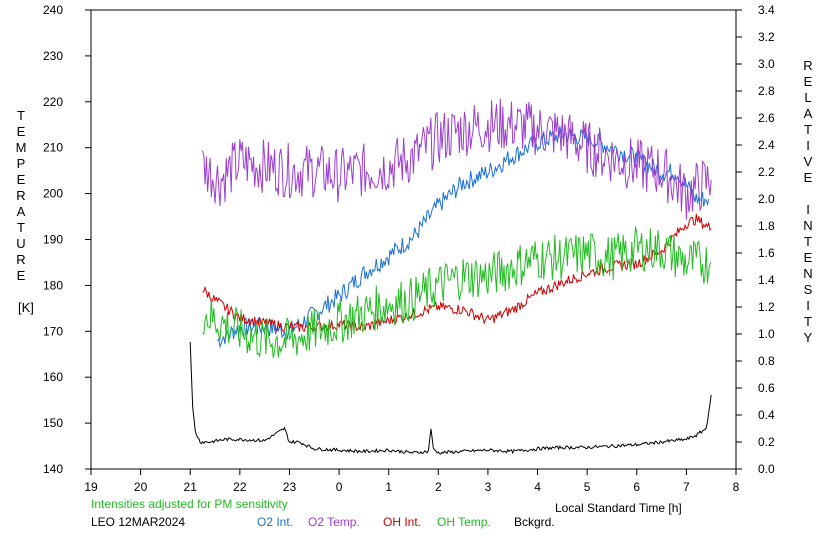 The width and height of the screenshot is (828, 535). Describe the element at coordinates (91, 487) in the screenshot. I see `x-tick-label: 19` at that location.